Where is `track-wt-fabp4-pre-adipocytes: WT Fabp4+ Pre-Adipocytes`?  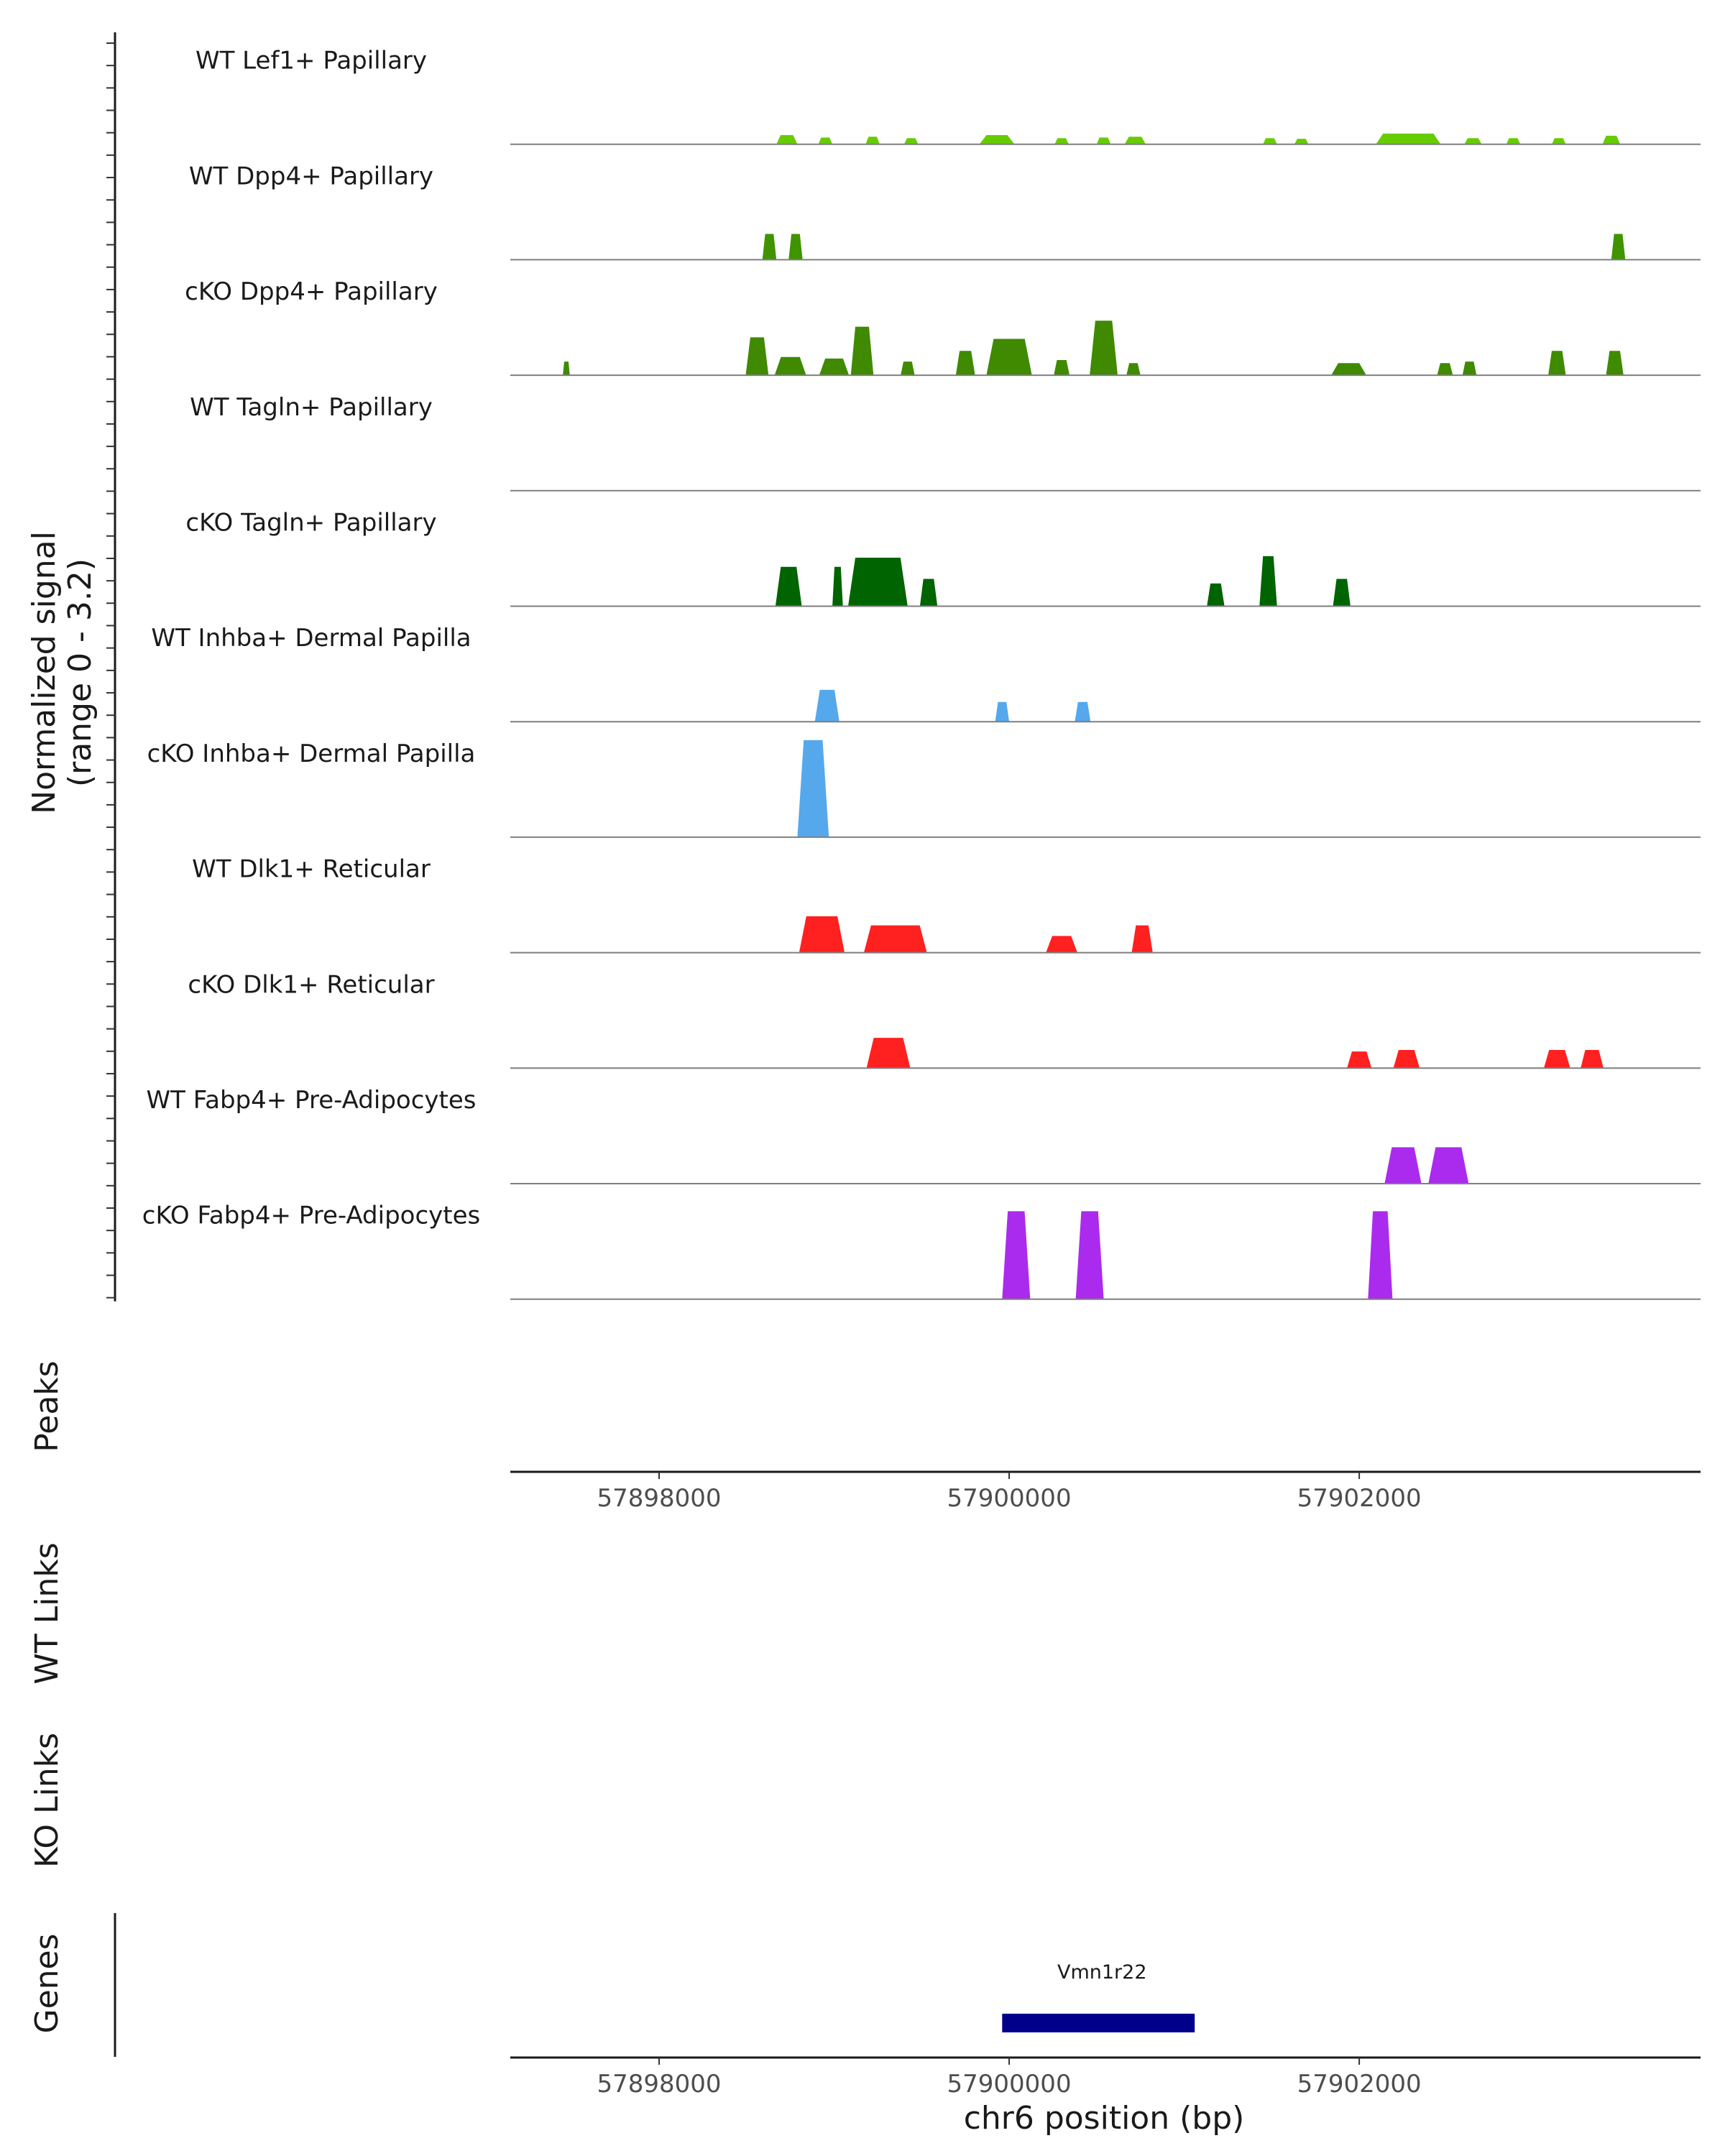
track-wt-fabp4-pre-adipocytes: WT Fabp4+ Pre-Adipocytes is located at coordinates (924, 1135).